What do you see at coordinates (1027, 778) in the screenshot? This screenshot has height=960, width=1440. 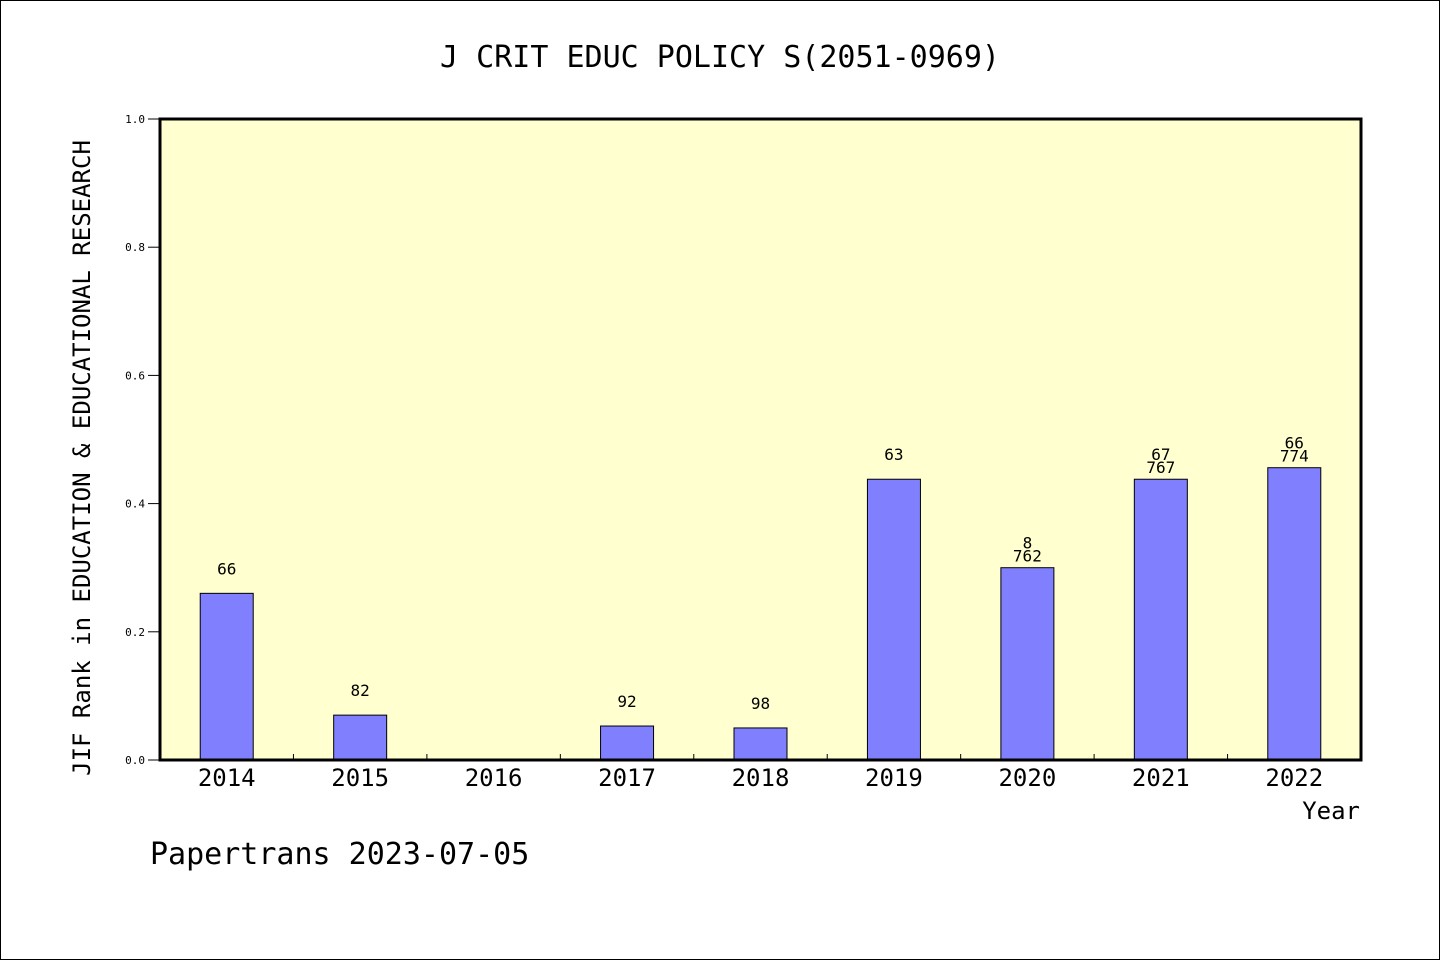 I see `x-tick-label: 2020` at bounding box center [1027, 778].